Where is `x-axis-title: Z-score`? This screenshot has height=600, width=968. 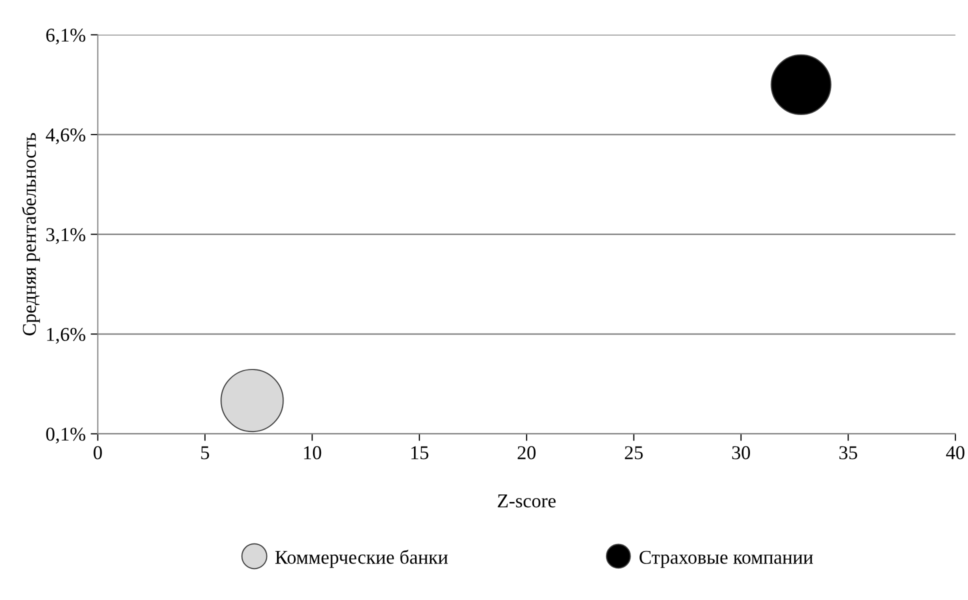
x-axis-title: Z-score is located at coordinates (527, 501).